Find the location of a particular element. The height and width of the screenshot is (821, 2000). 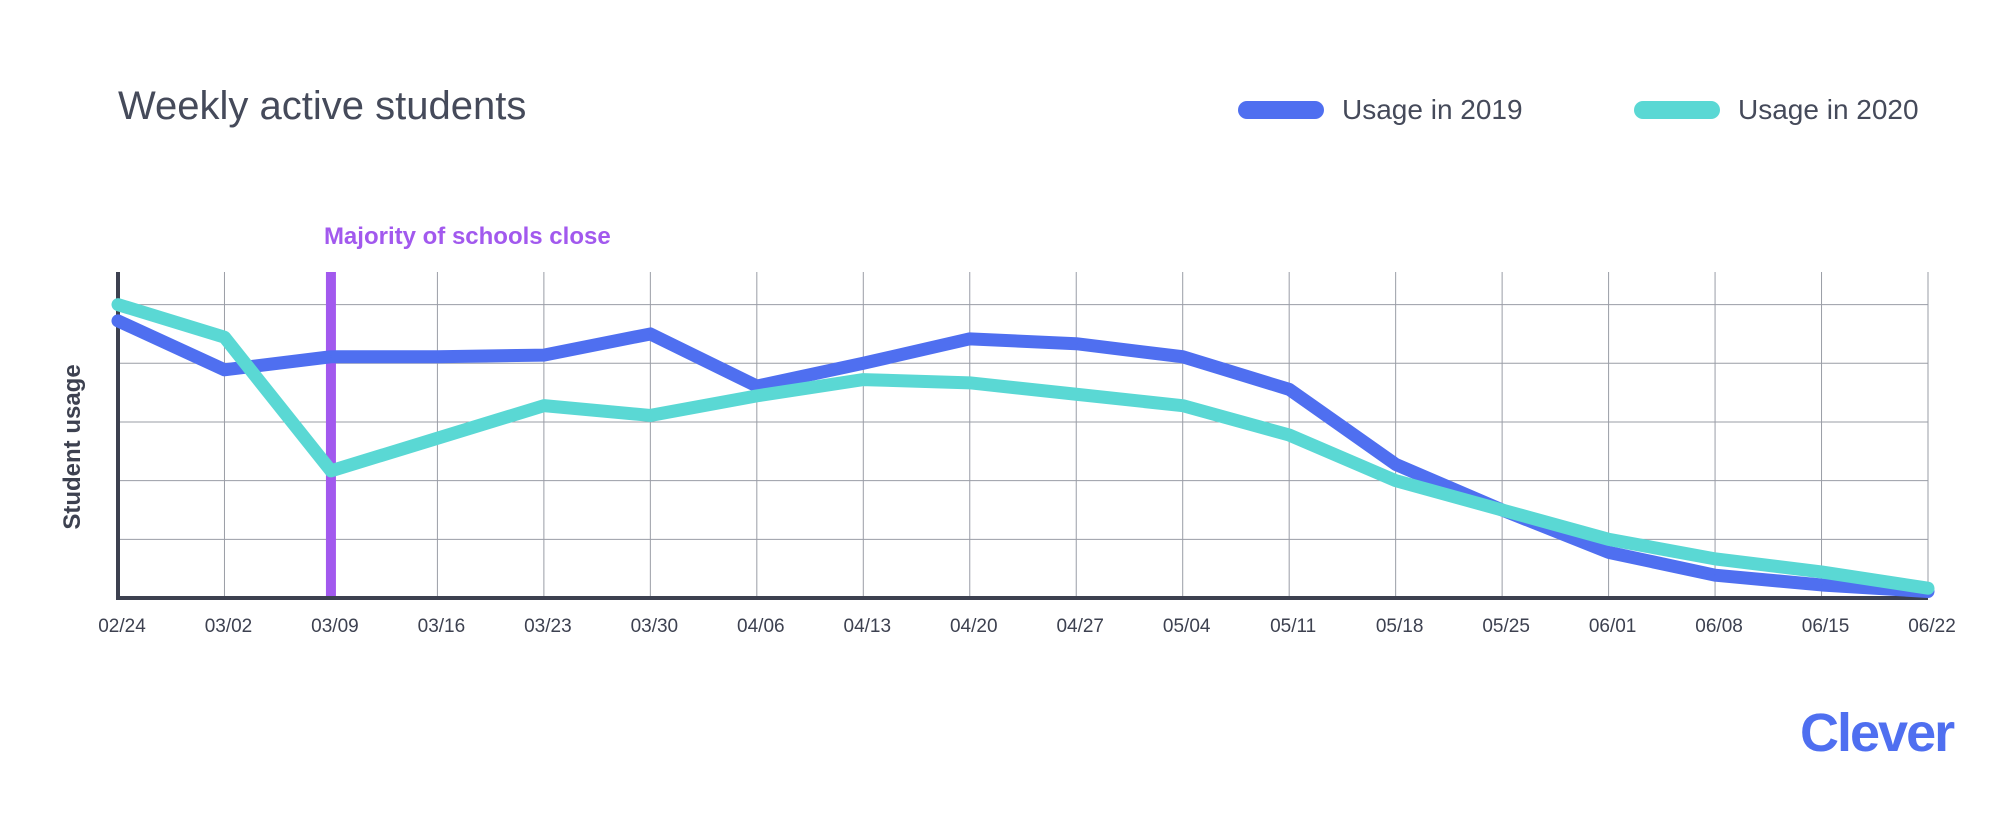

legend-label-2020: Usage in 2020 is located at coordinates (1828, 109).